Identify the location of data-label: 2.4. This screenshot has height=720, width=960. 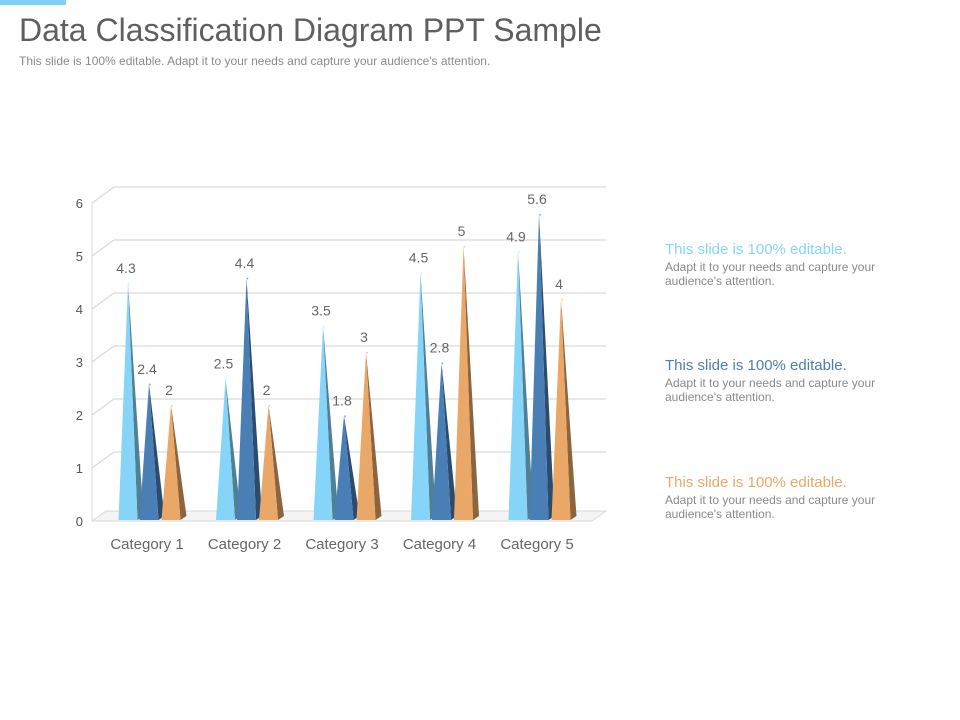
(147, 369).